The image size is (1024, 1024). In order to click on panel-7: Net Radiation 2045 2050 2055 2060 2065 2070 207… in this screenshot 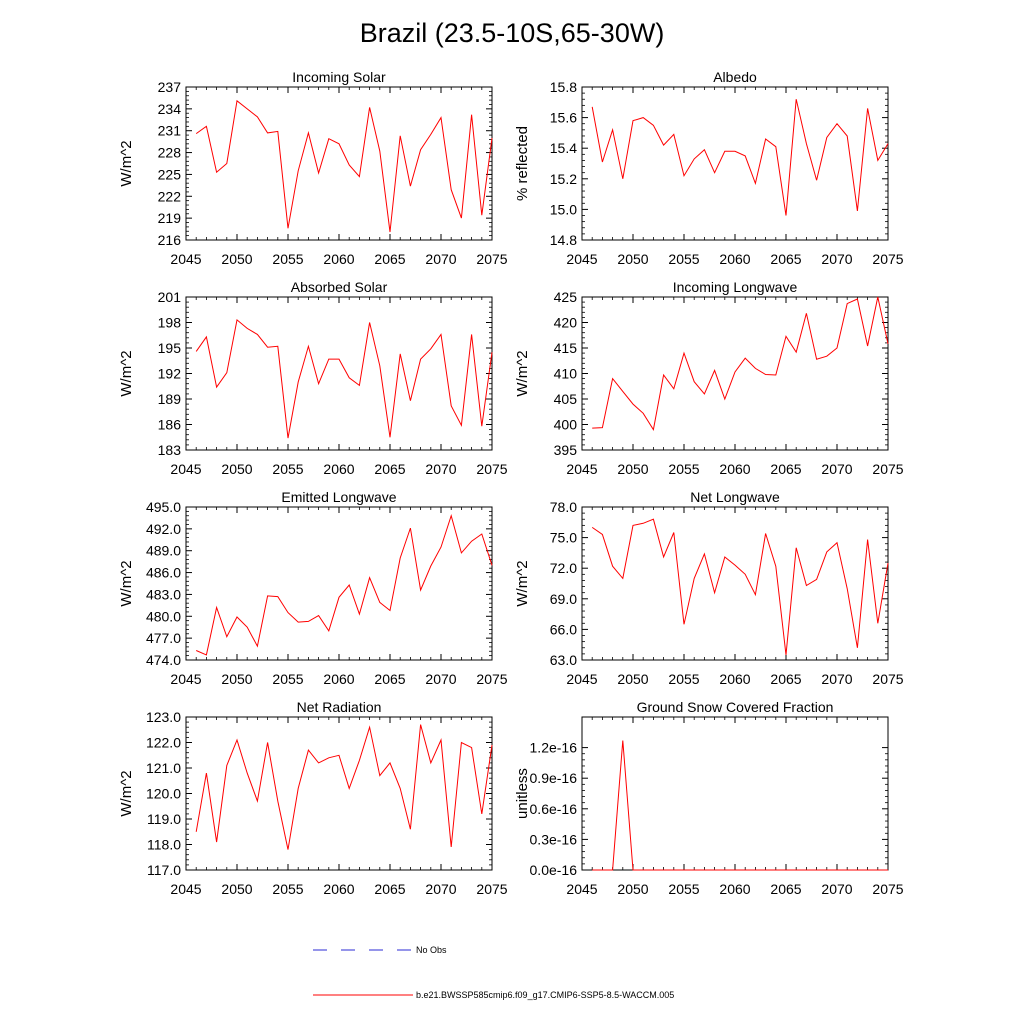, I will do `click(313, 798)`.